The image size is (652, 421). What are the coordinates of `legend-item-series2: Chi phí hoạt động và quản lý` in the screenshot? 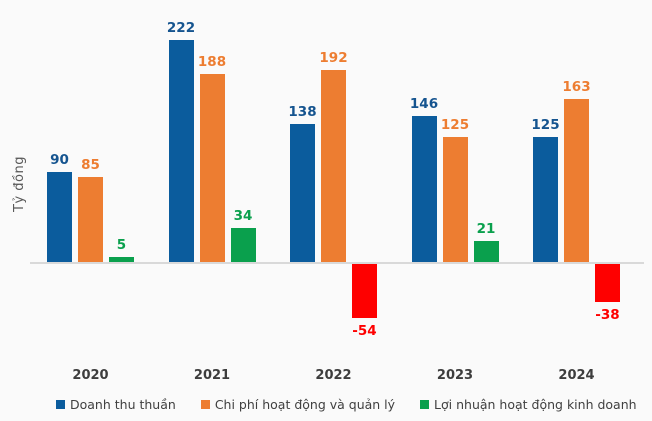 It's located at (298, 404).